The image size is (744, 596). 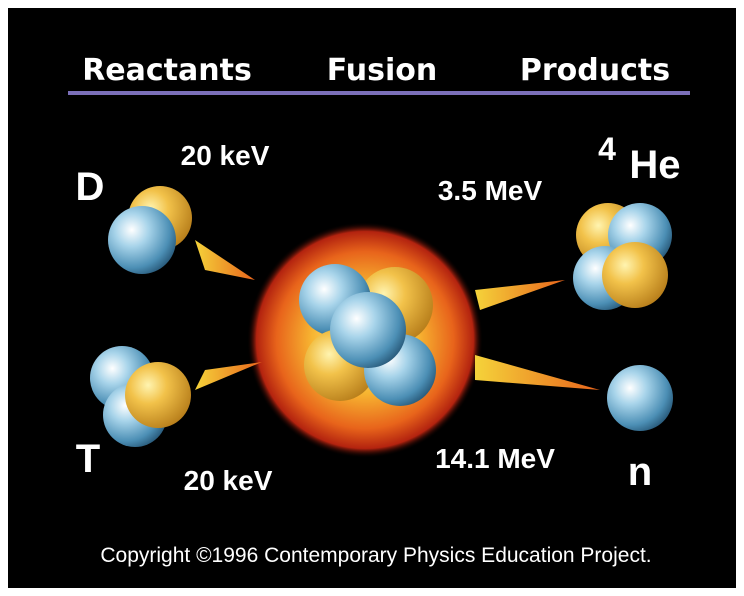 I want to click on fusion-nucleus, so click(x=367, y=335).